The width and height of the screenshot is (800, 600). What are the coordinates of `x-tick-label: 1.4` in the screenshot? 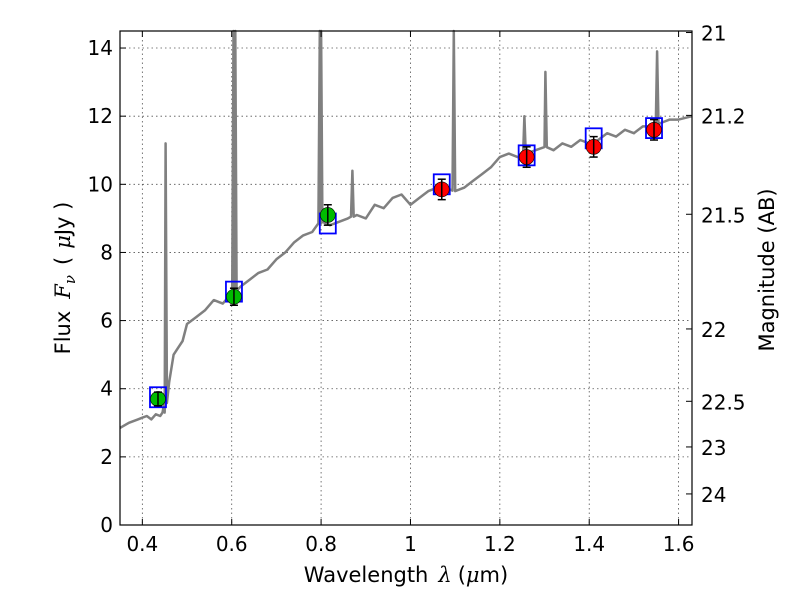 It's located at (589, 544).